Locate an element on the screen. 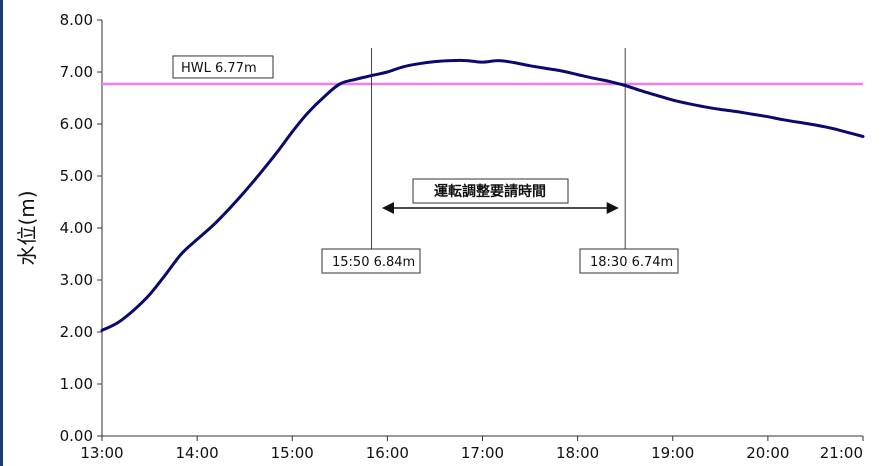 The height and width of the screenshot is (466, 886). x-tick-label: 17:00 is located at coordinates (482, 453).